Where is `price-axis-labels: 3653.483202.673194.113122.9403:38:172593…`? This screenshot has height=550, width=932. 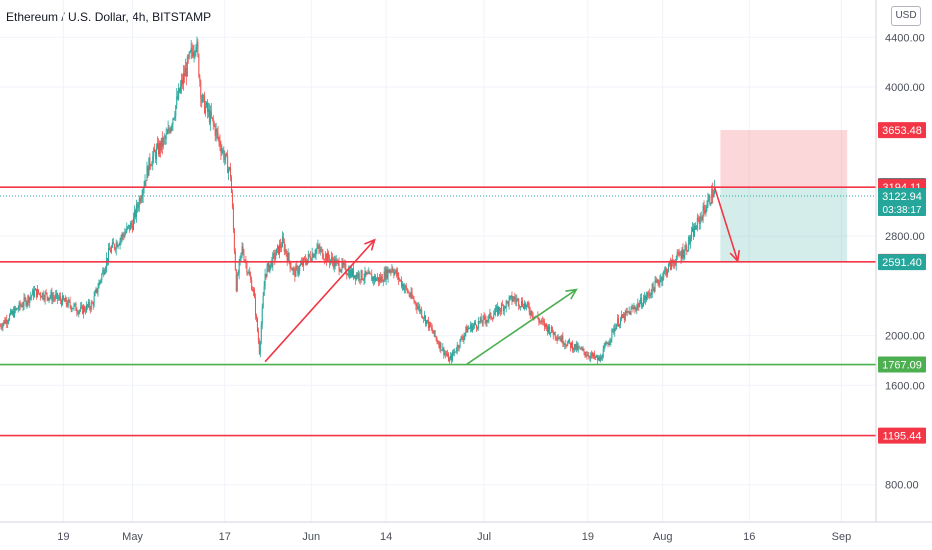
price-axis-labels: 3653.483202.673194.113122.9403:38:172593… is located at coordinates (902, 283).